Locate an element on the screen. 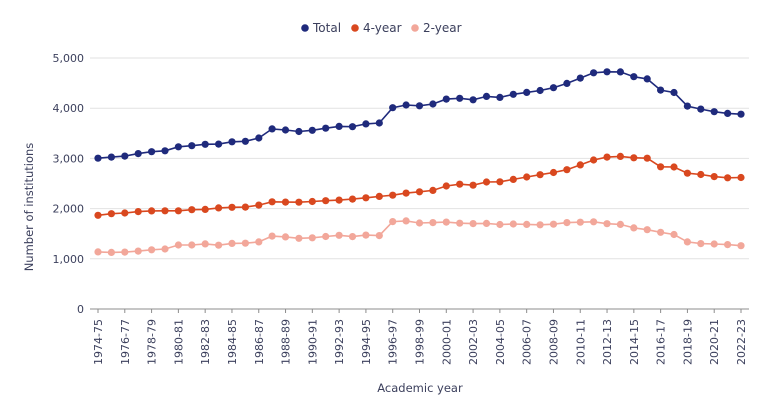 The width and height of the screenshot is (768, 417). x-tick-label: 1978-79 is located at coordinates (152, 342).